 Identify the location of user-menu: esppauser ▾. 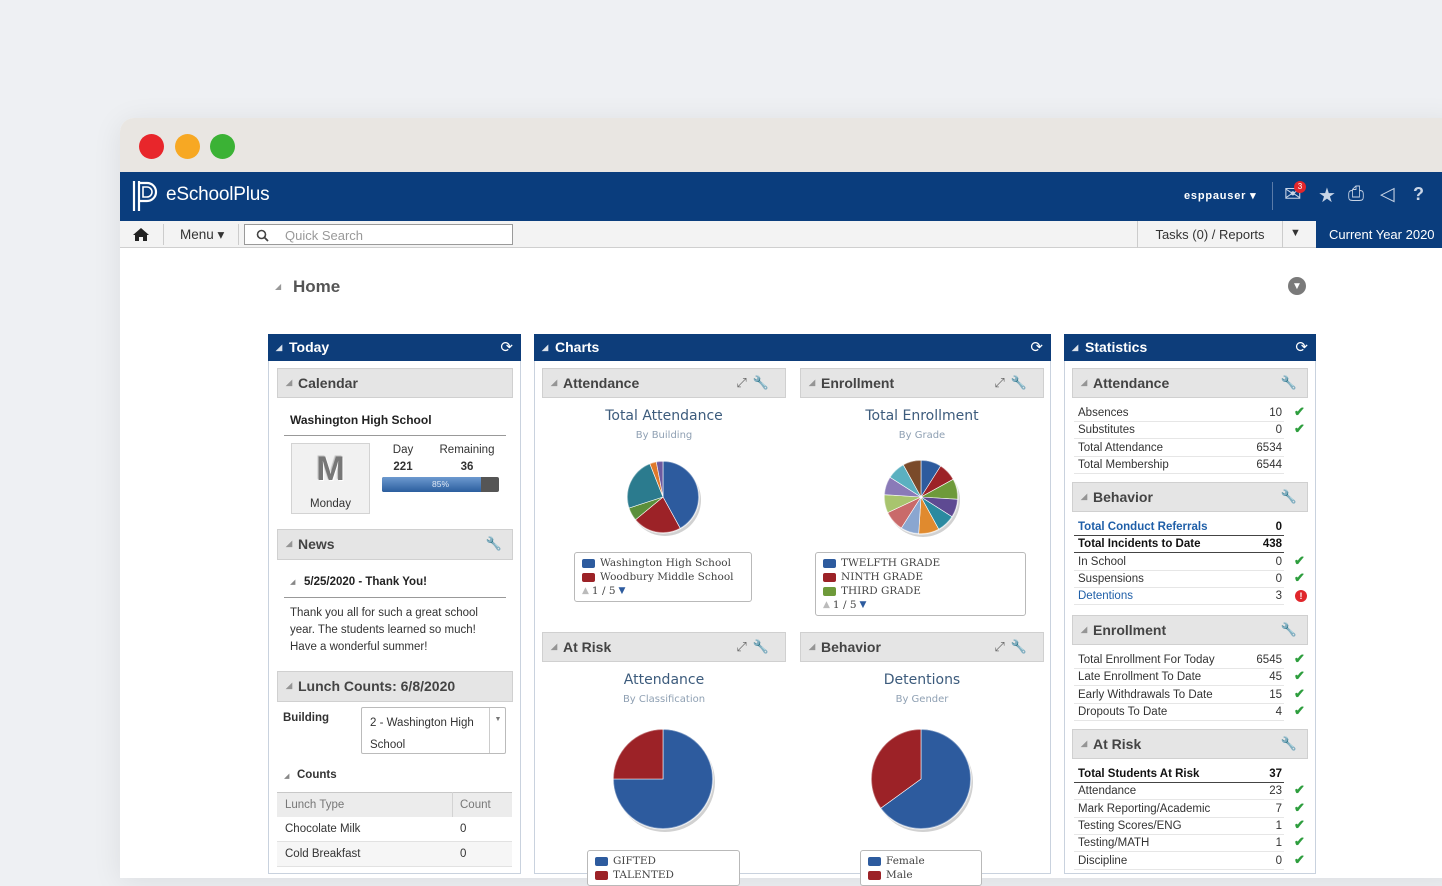
(1220, 196).